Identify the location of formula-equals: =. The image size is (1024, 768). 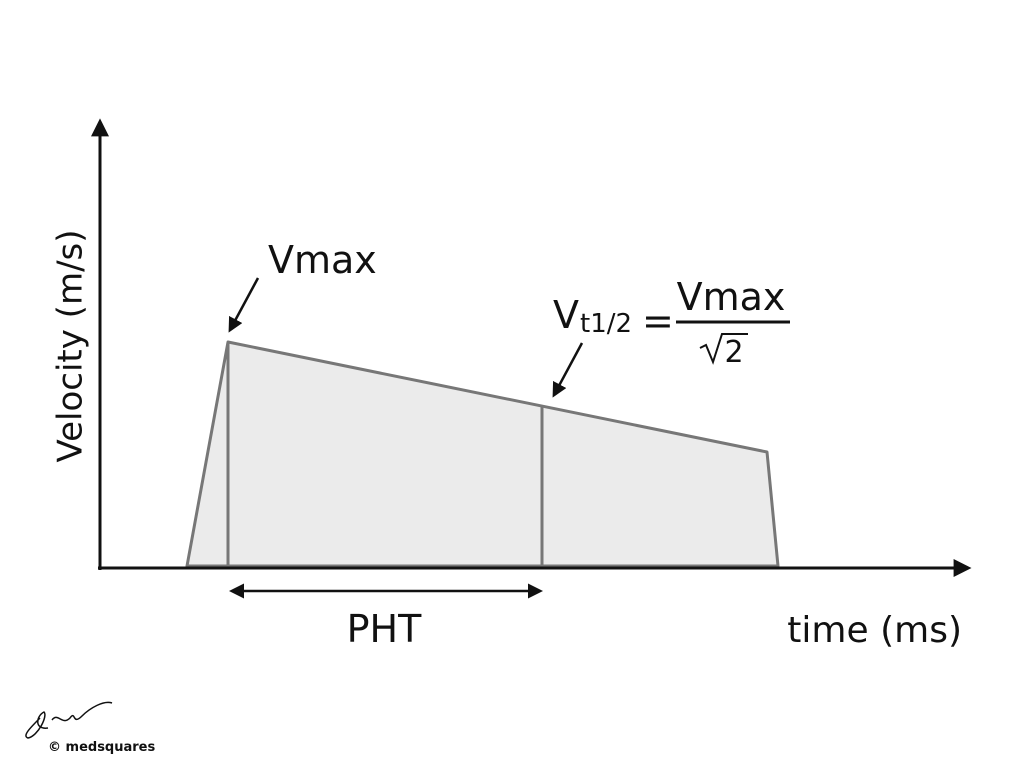
(658, 321).